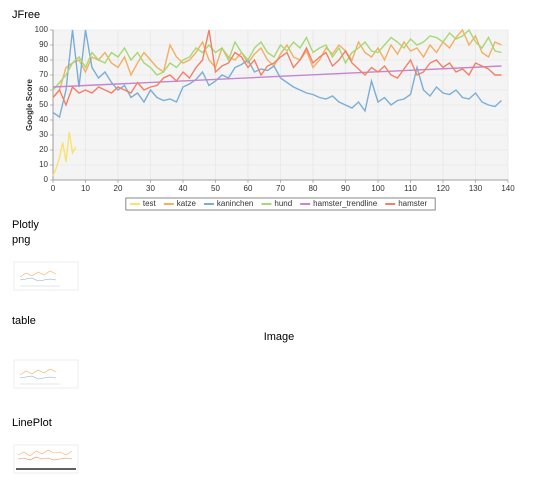 The width and height of the screenshot is (533, 499). What do you see at coordinates (412, 203) in the screenshot?
I see `legend-label: hamster` at bounding box center [412, 203].